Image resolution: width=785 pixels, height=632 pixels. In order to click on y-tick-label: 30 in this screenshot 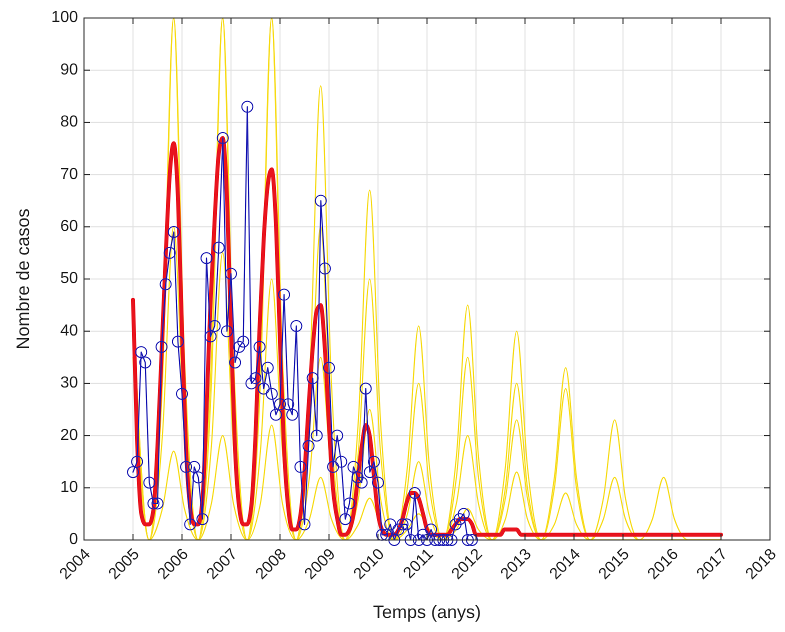, I will do `click(69, 383)`.